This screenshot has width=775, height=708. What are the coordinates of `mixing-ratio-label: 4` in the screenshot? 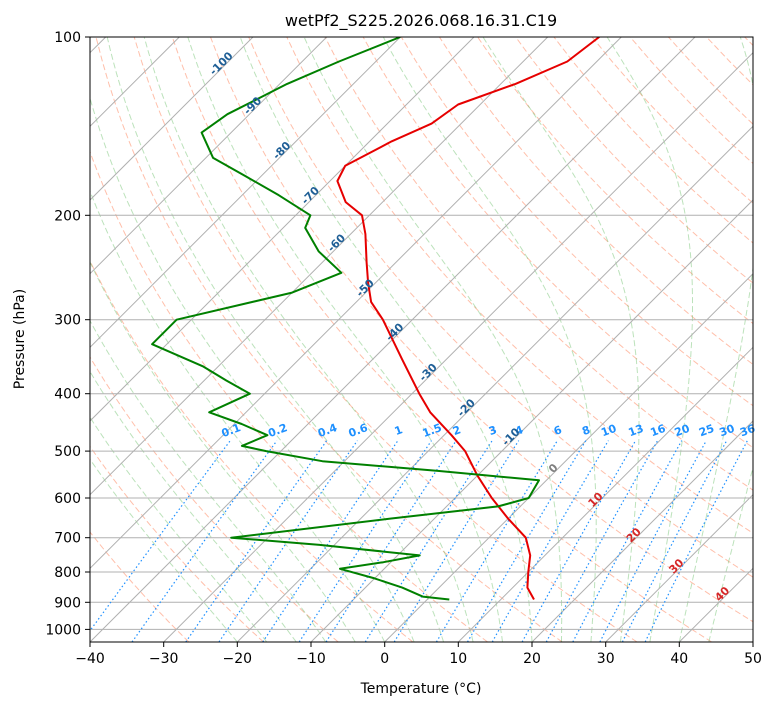 It's located at (519, 430).